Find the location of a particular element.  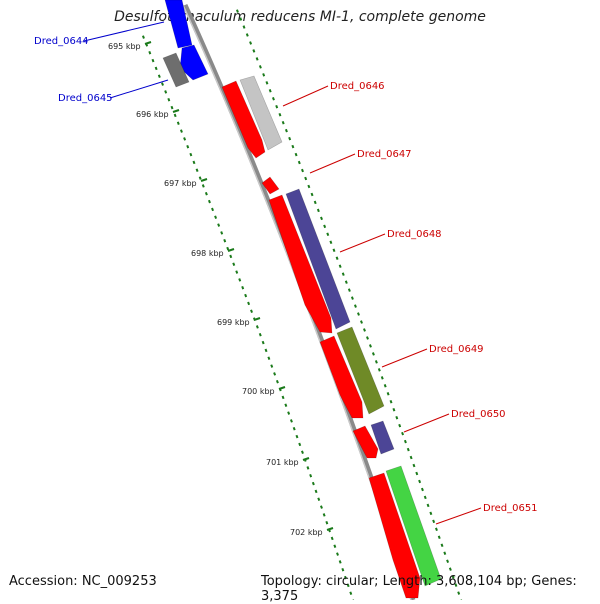

kbp-tick-label: 701 kbp is located at coordinates (282, 462).